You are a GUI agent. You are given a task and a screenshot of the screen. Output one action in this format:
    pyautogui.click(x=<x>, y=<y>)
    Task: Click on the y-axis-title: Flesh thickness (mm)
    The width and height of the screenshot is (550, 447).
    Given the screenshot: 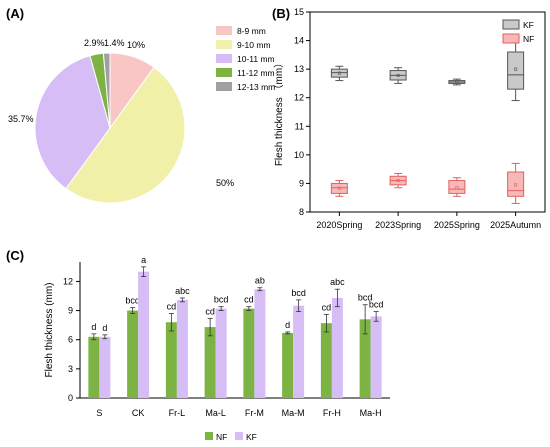 What is the action you would take?
    pyautogui.click(x=49, y=329)
    